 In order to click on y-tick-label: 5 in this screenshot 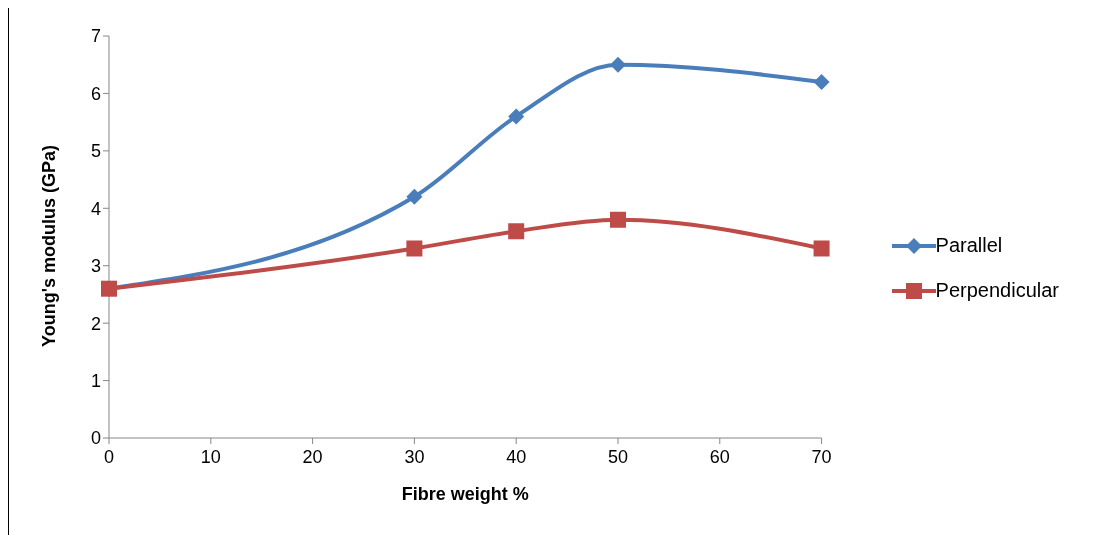, I will do `click(95, 151)`.